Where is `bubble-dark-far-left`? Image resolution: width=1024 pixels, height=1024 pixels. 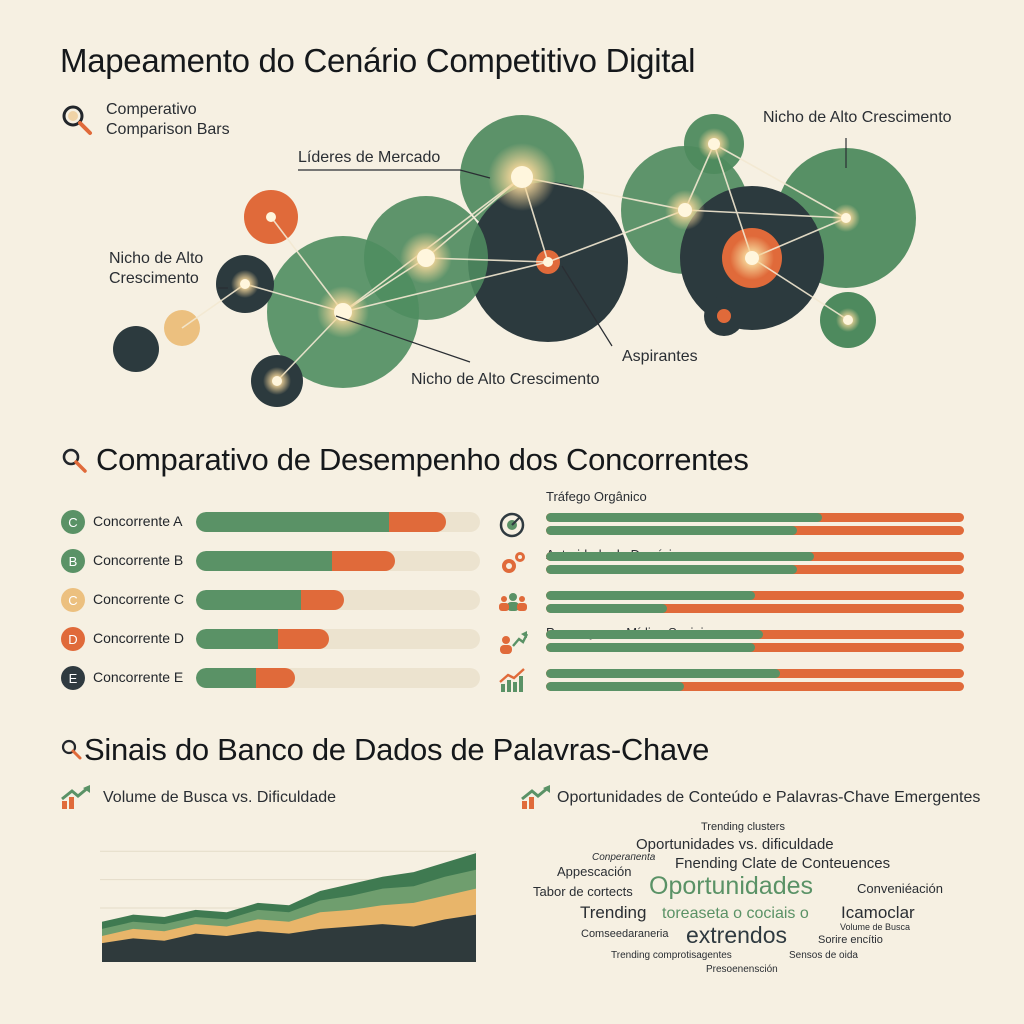
bubble-dark-far-left is located at coordinates (136, 349).